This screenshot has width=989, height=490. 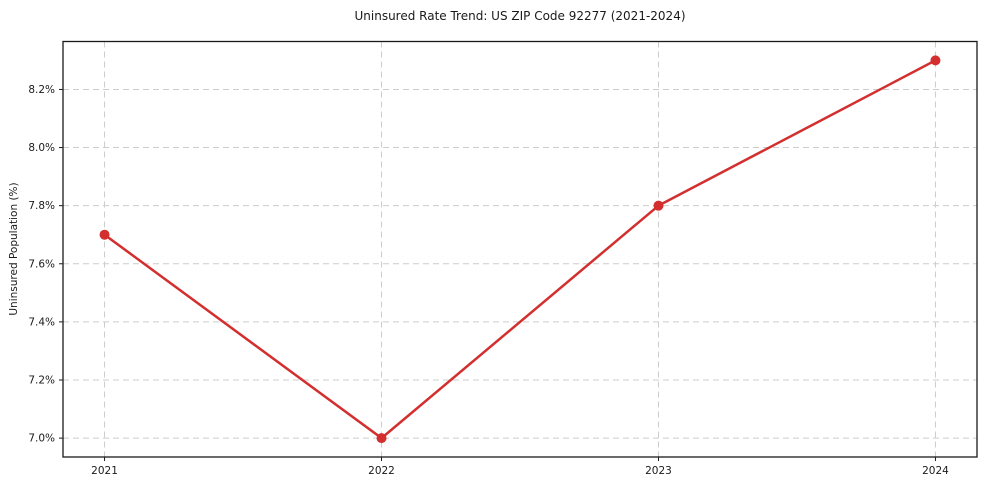 What do you see at coordinates (41, 148) in the screenshot?
I see `y-tick-label: 8.0%` at bounding box center [41, 148].